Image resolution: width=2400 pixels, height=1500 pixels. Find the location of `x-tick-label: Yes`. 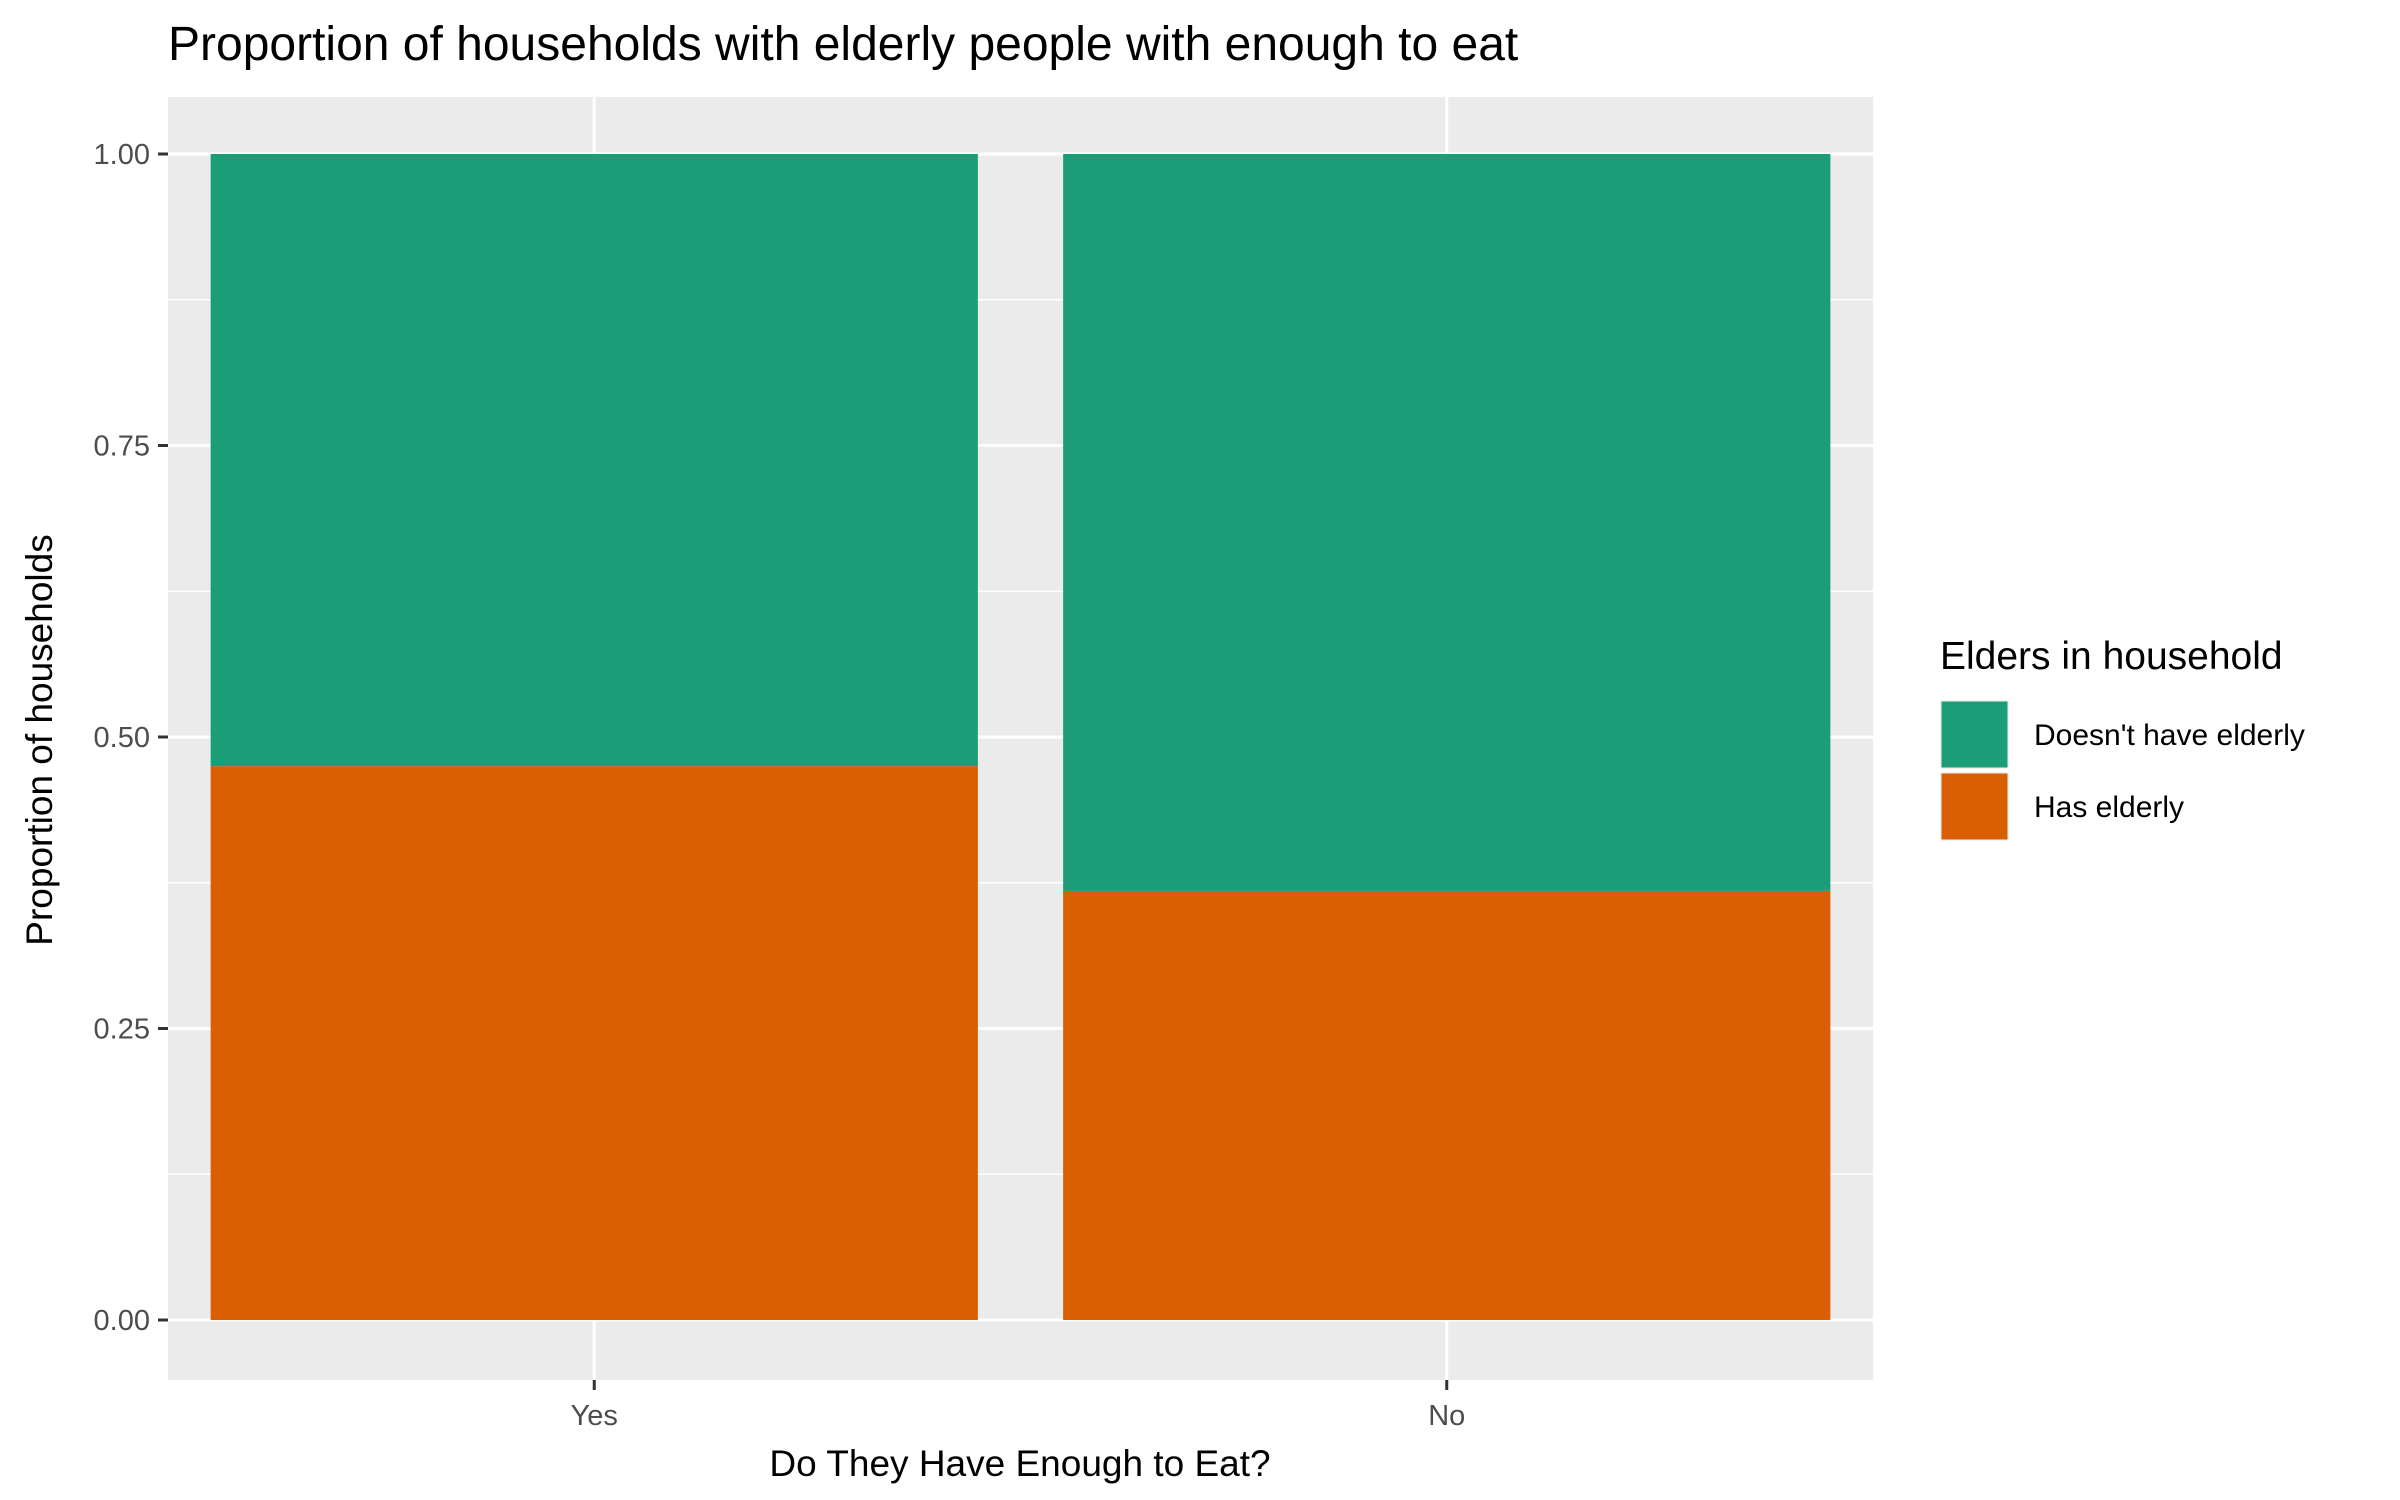

x-tick-label: Yes is located at coordinates (594, 1416).